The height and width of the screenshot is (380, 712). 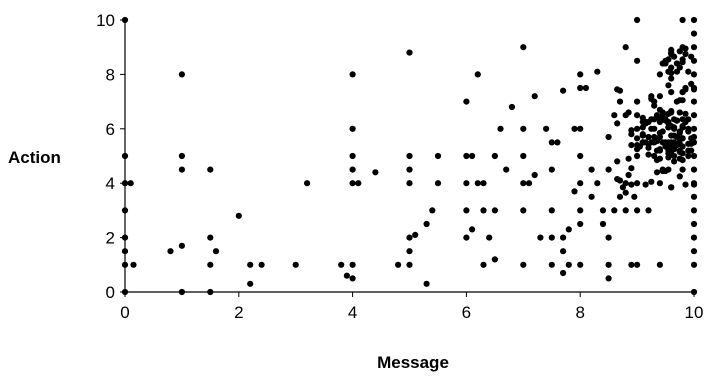 What do you see at coordinates (124, 312) in the screenshot?
I see `x-tick-label: 0` at bounding box center [124, 312].